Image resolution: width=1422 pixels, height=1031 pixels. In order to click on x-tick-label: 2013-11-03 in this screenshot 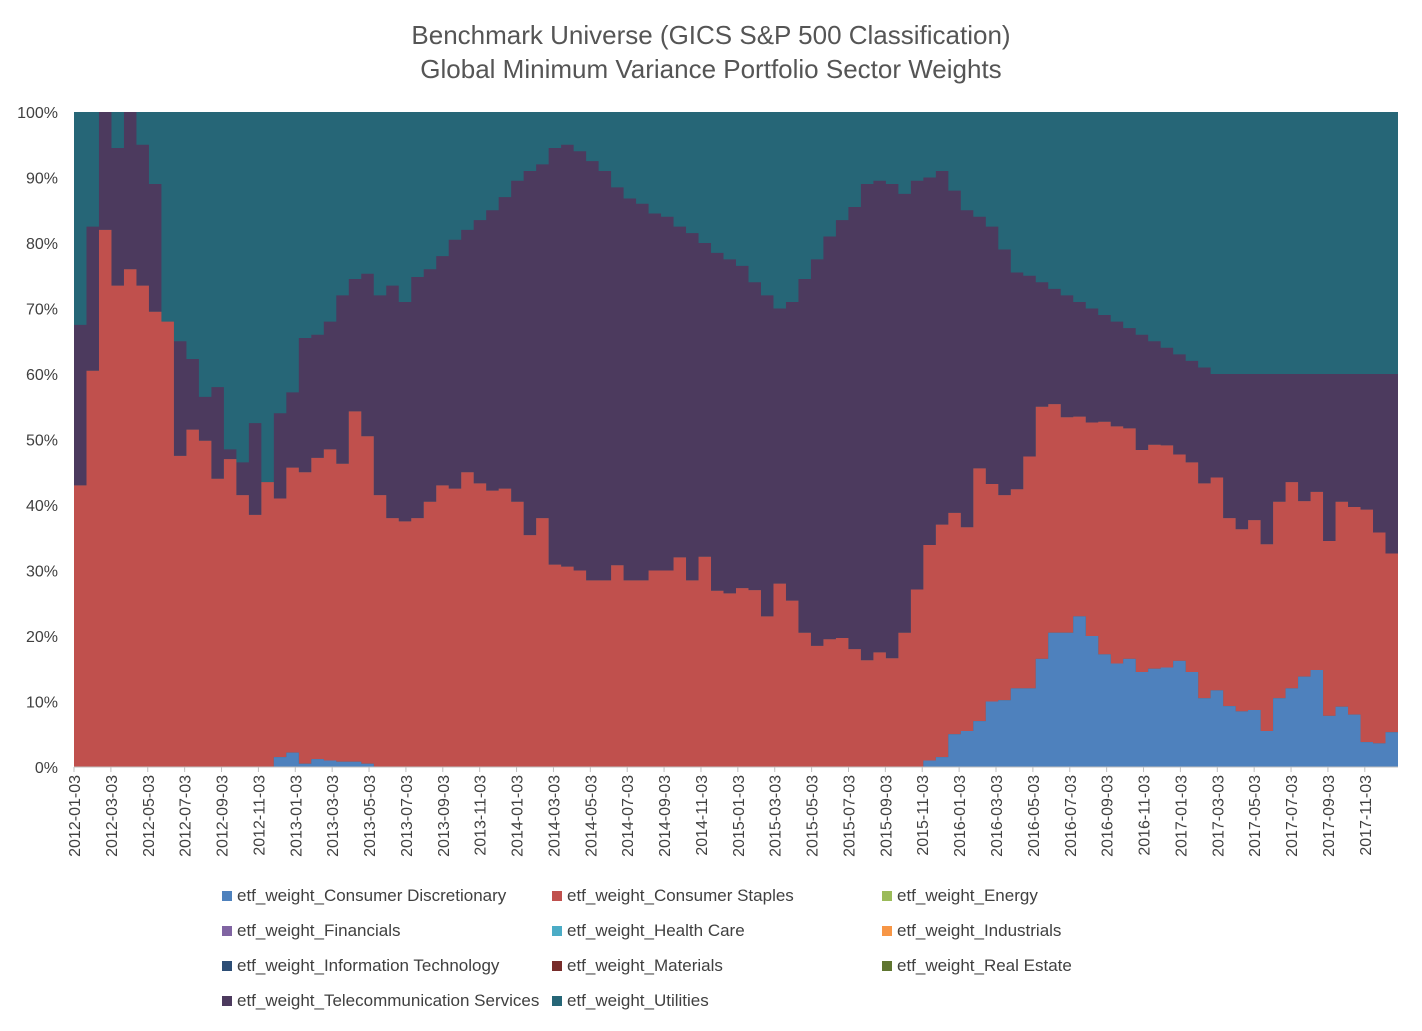, I will do `click(481, 815)`.